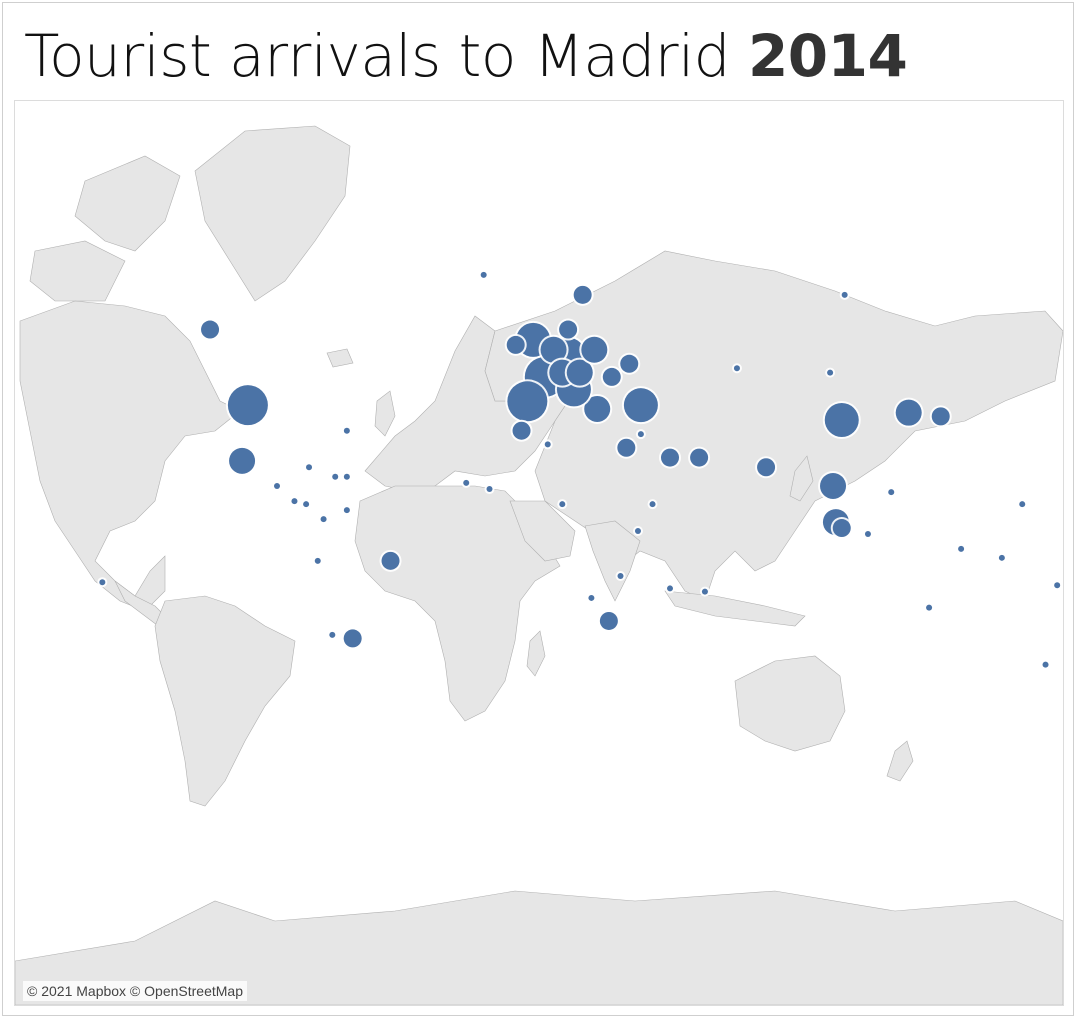 Image resolution: width=1078 pixels, height=1020 pixels. I want to click on page-title: Tourist arrivals to Madrid 2014, so click(466, 56).